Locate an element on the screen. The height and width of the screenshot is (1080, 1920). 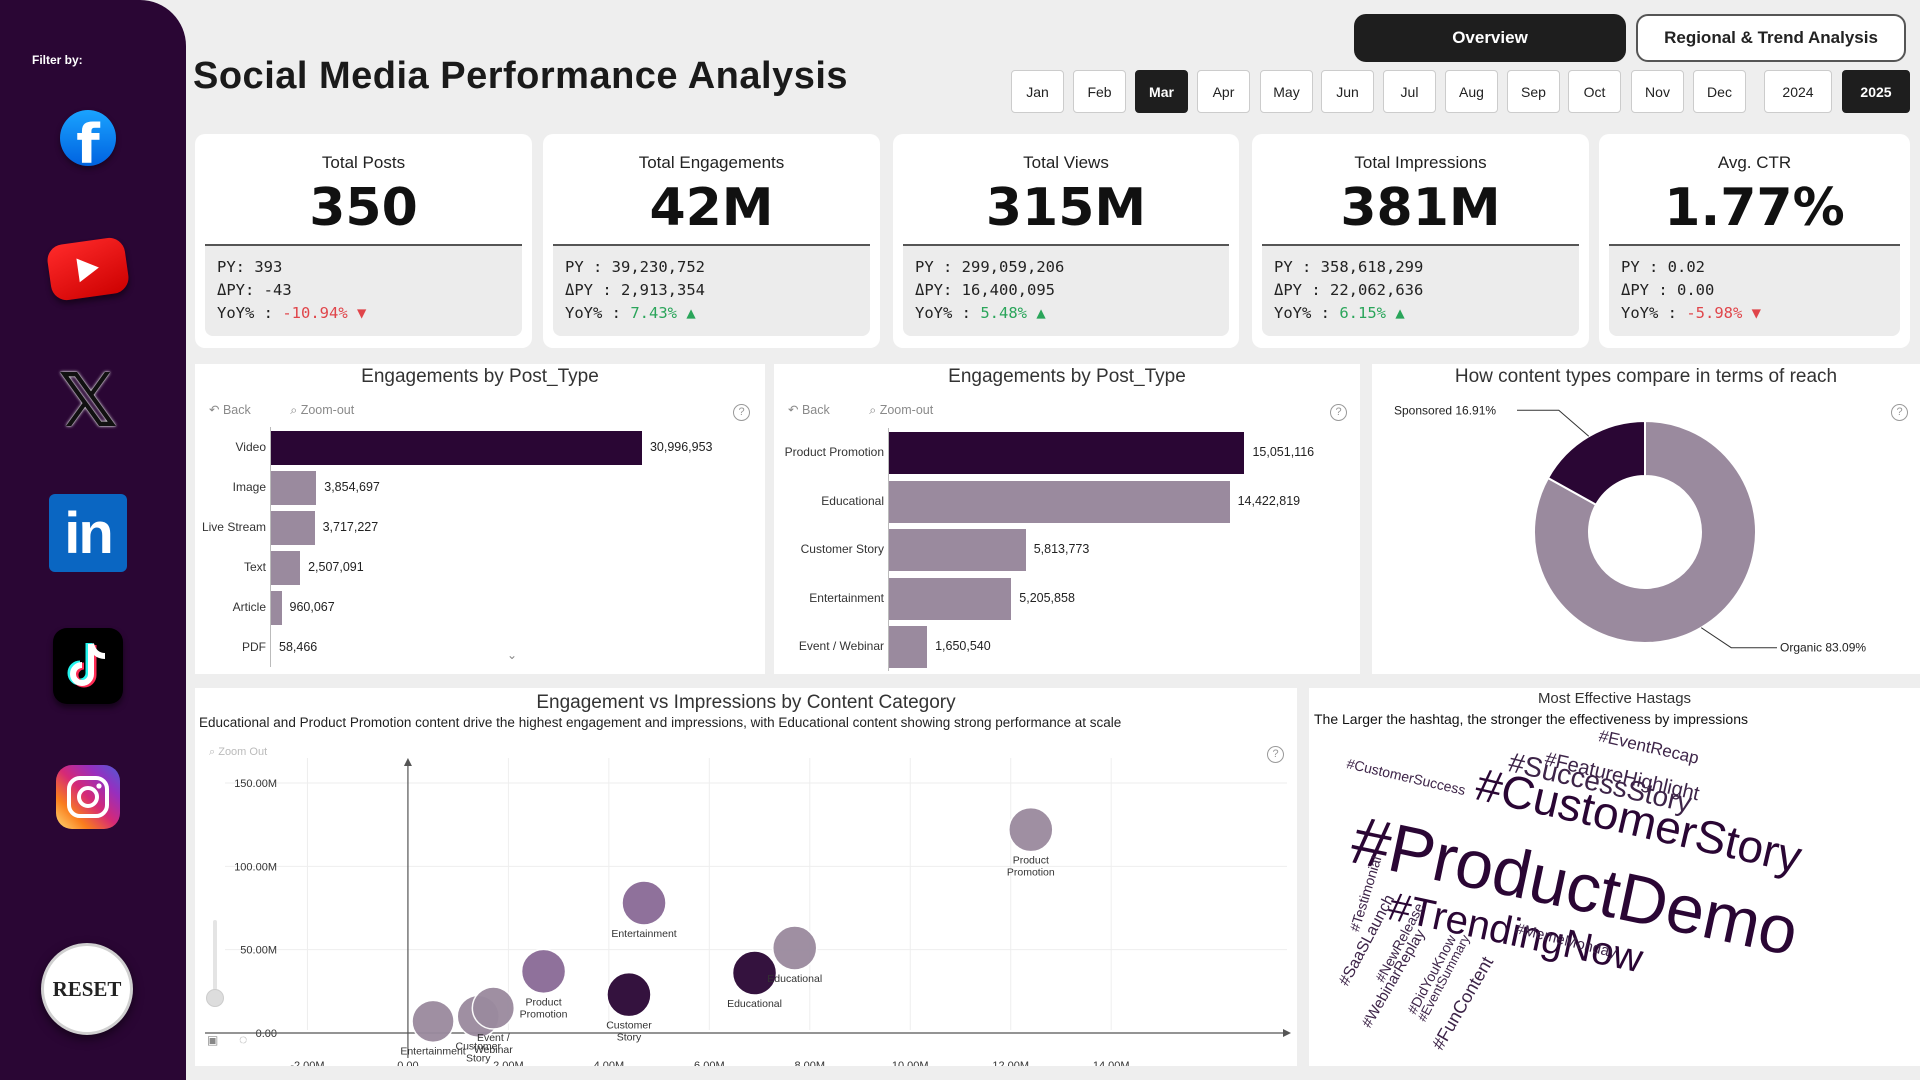
linkedin-icon: in is located at coordinates (88, 533).